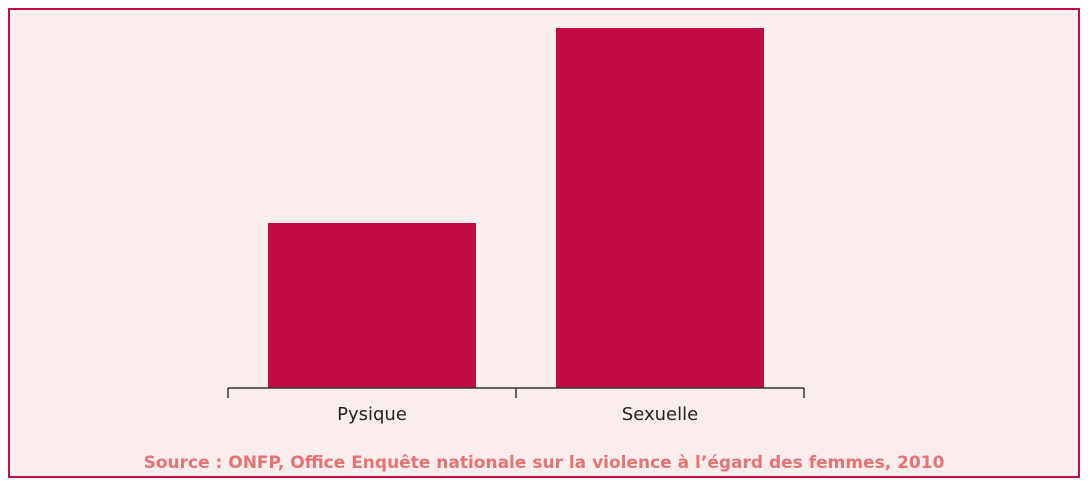  I want to click on x-tick-label: Sexuelle, so click(660, 414).